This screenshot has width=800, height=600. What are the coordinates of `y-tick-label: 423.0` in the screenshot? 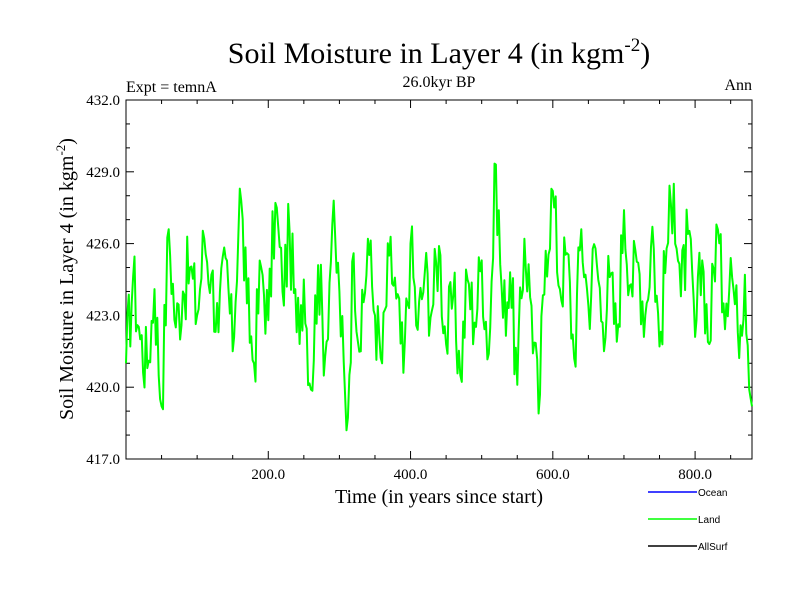 It's located at (103, 316).